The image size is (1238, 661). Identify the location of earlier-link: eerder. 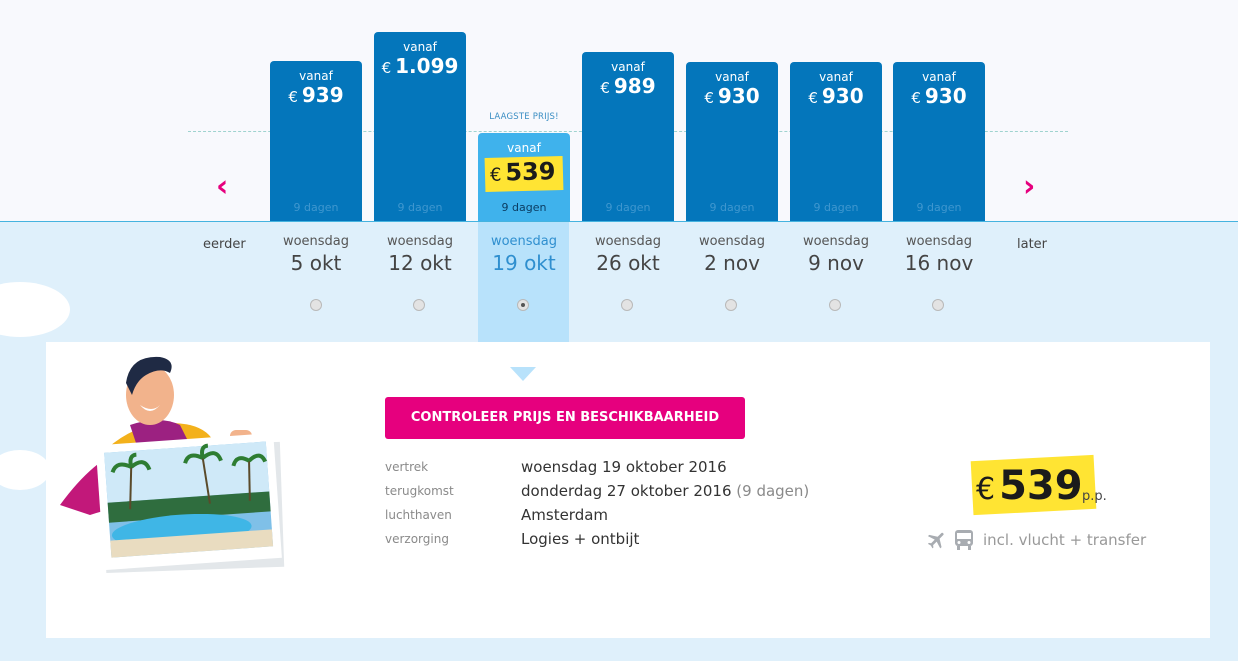
(224, 244).